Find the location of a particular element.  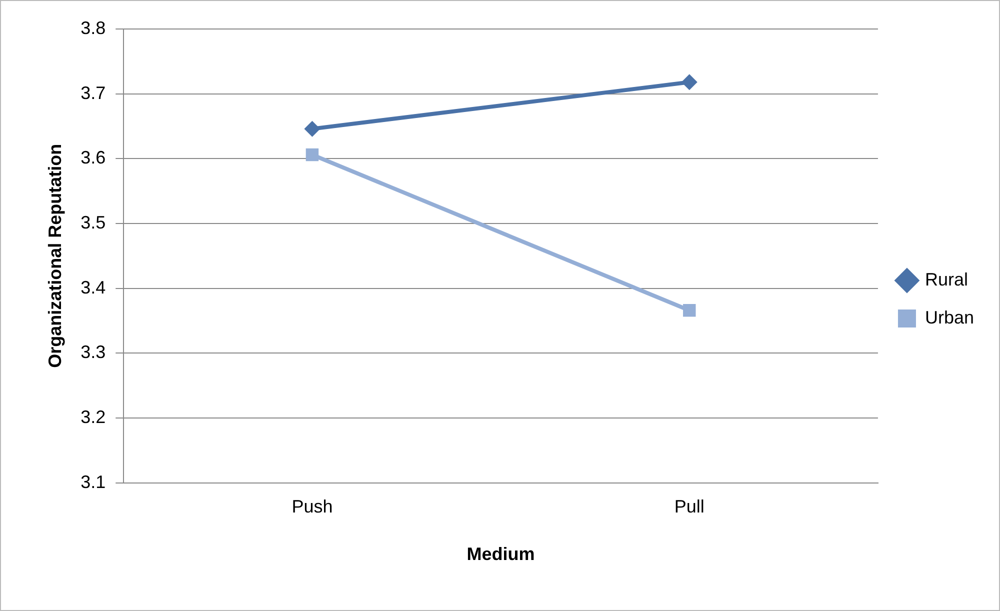

y-tick-label: 3.1 is located at coordinates (93, 482).